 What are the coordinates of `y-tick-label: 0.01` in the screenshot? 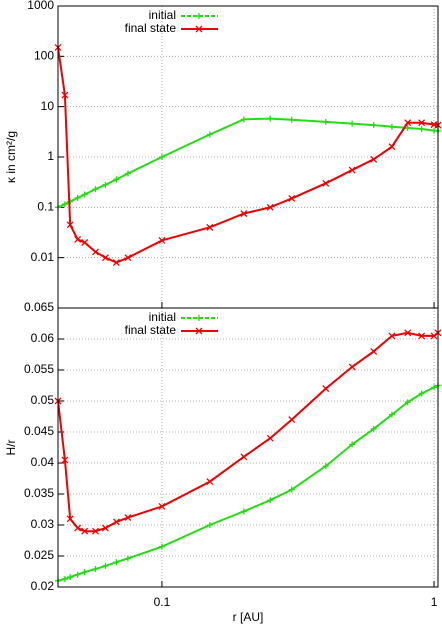 It's located at (43, 257).